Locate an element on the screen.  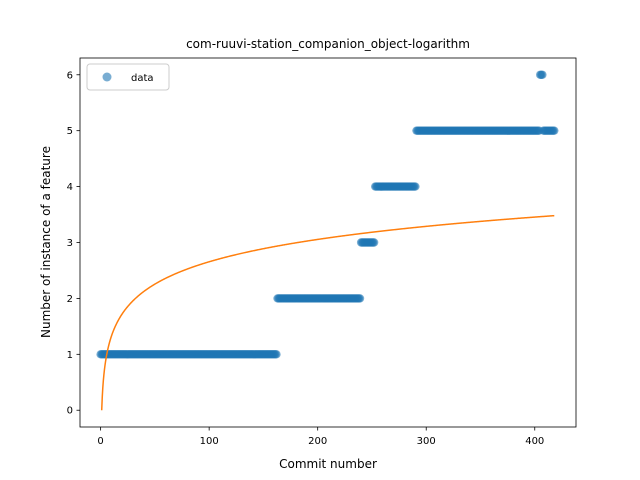
y-tick-label: 1 is located at coordinates (70, 355).